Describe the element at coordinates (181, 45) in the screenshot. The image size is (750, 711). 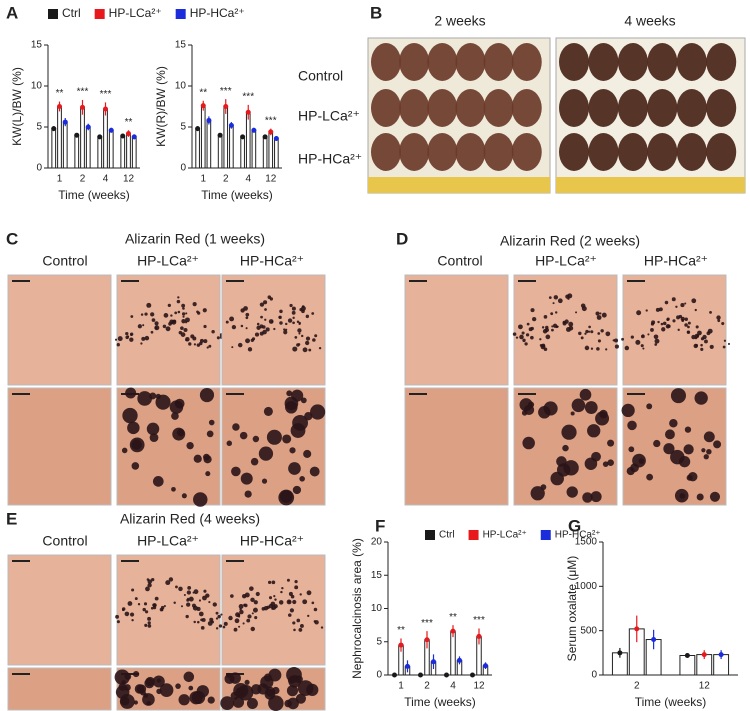
I see `y-tick-label: 15` at that location.